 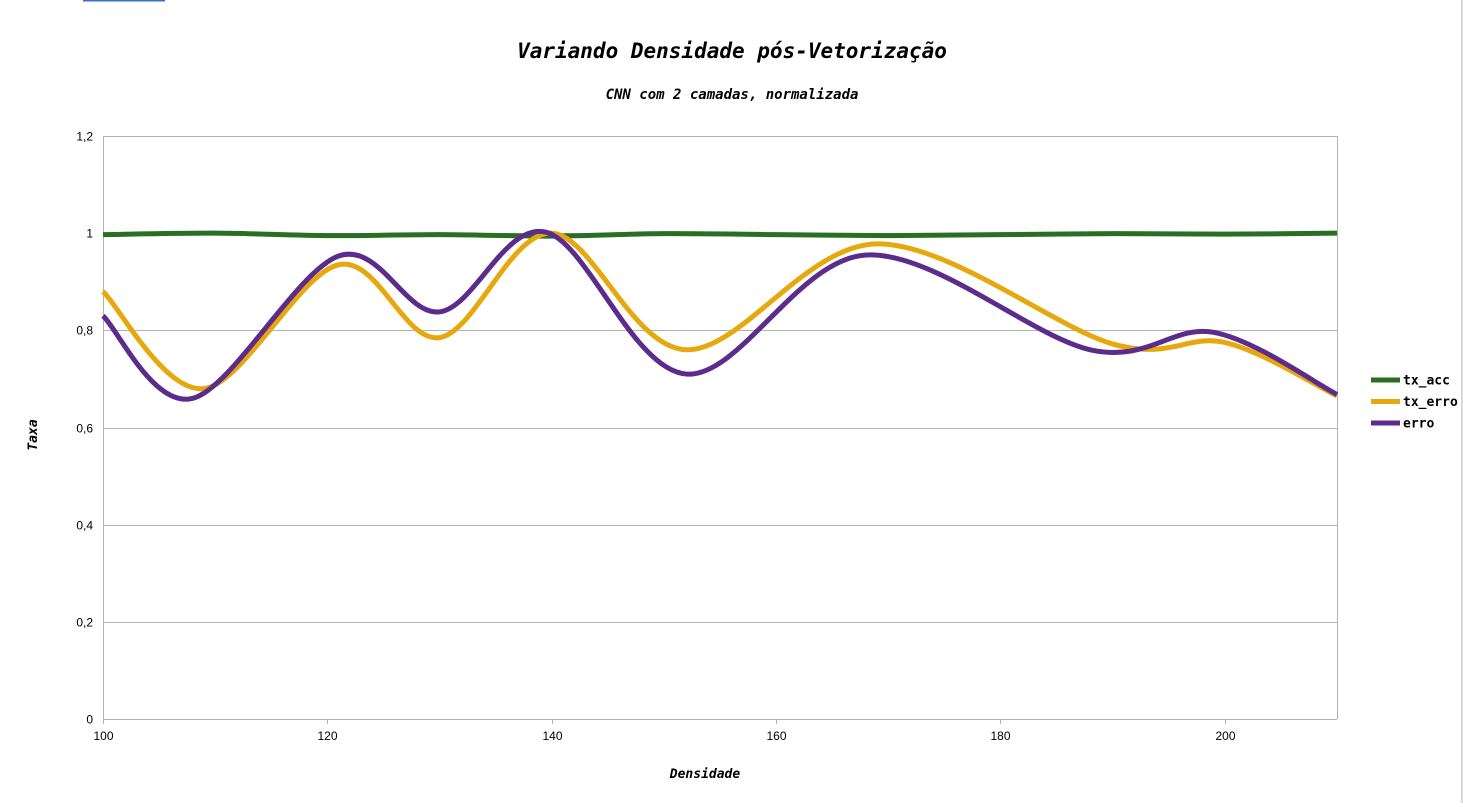 I want to click on legend-label: tx_erro, so click(x=1430, y=402).